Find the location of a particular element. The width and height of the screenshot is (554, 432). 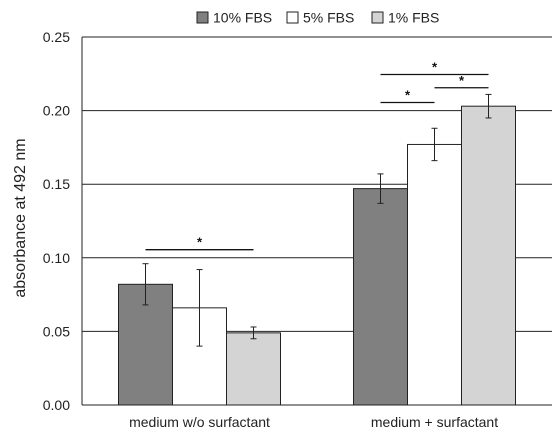

y-tick-label: 0.05 is located at coordinates (56, 331).